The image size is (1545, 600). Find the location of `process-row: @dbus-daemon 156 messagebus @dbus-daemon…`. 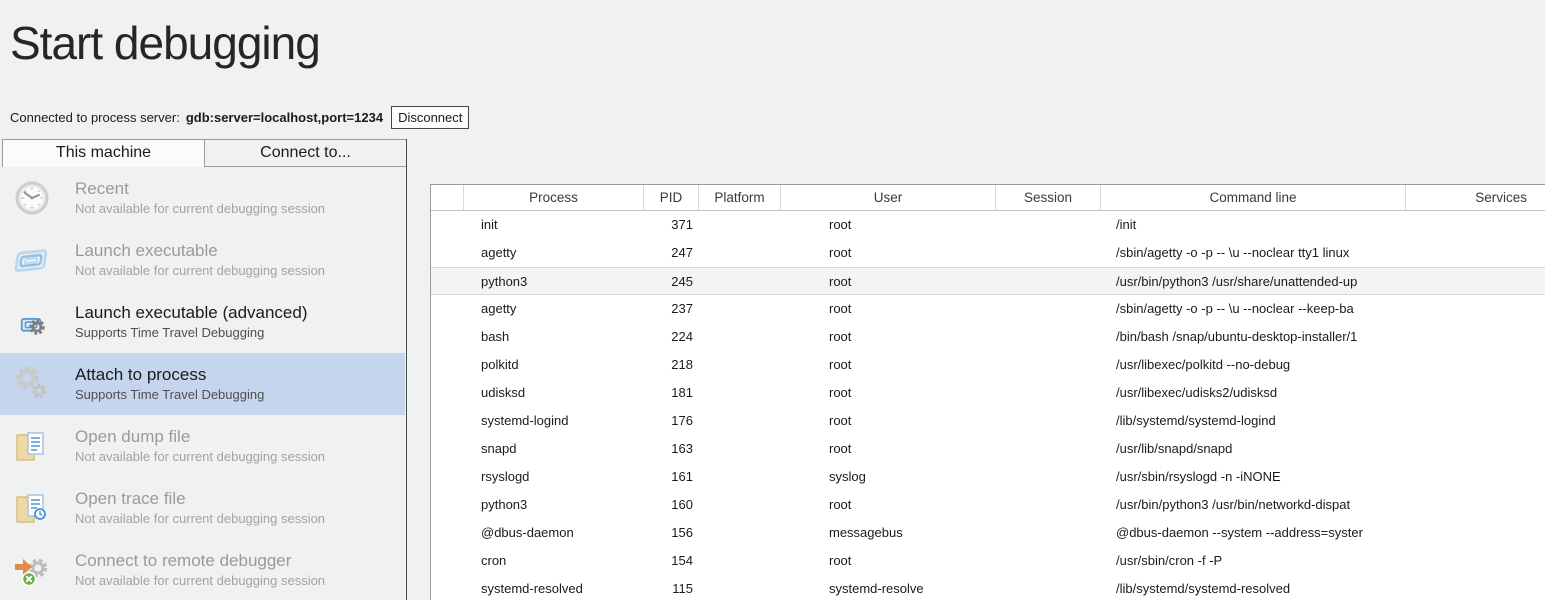

process-row: @dbus-daemon 156 messagebus @dbus-daemon… is located at coordinates (988, 533).